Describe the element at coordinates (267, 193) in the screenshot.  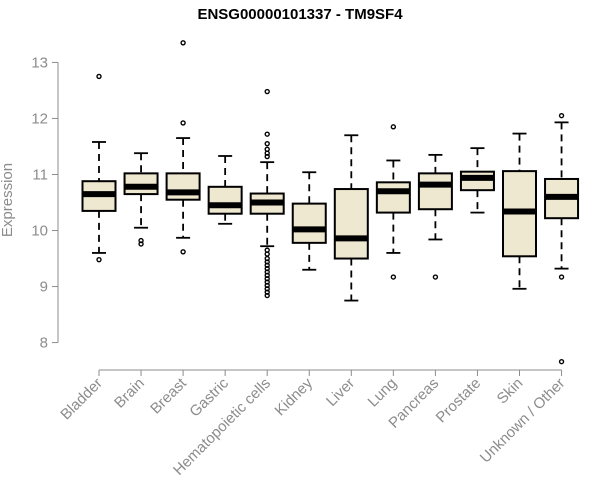
I see `box-hematopoietic-cells` at that location.